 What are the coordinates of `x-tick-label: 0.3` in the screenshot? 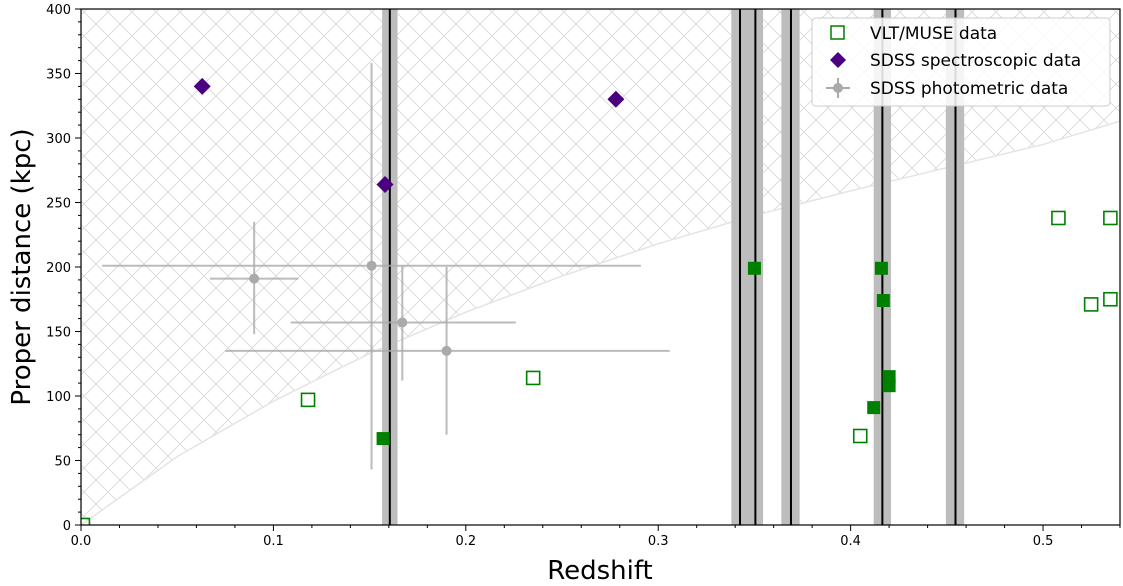 It's located at (658, 541).